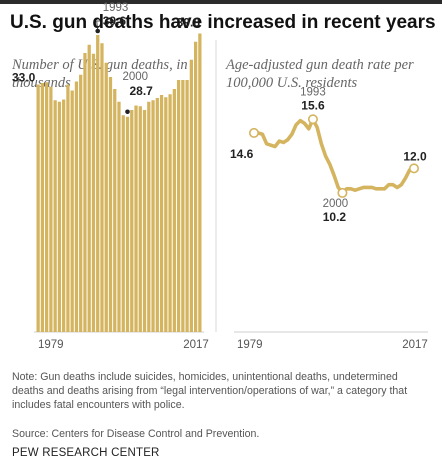 The width and height of the screenshot is (442, 471). Describe the element at coordinates (51, 345) in the screenshot. I see `bar-tick-label-start: 1979` at that location.